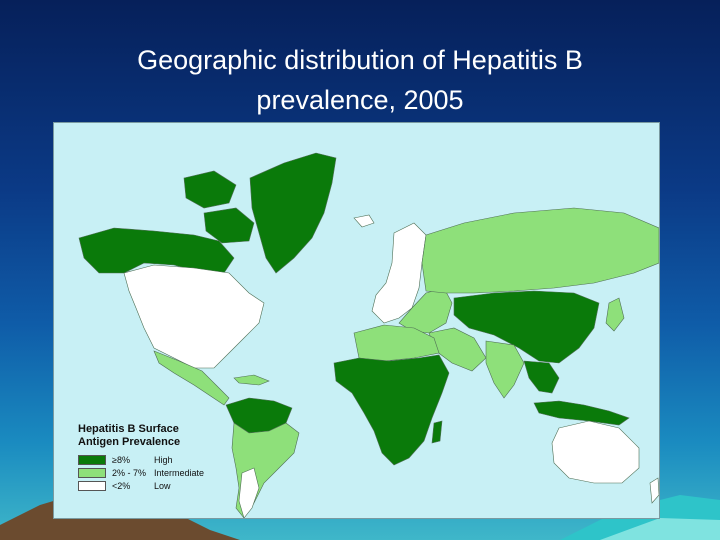 This screenshot has height=540, width=720. What do you see at coordinates (293, 213) in the screenshot?
I see `region-greenland` at bounding box center [293, 213].